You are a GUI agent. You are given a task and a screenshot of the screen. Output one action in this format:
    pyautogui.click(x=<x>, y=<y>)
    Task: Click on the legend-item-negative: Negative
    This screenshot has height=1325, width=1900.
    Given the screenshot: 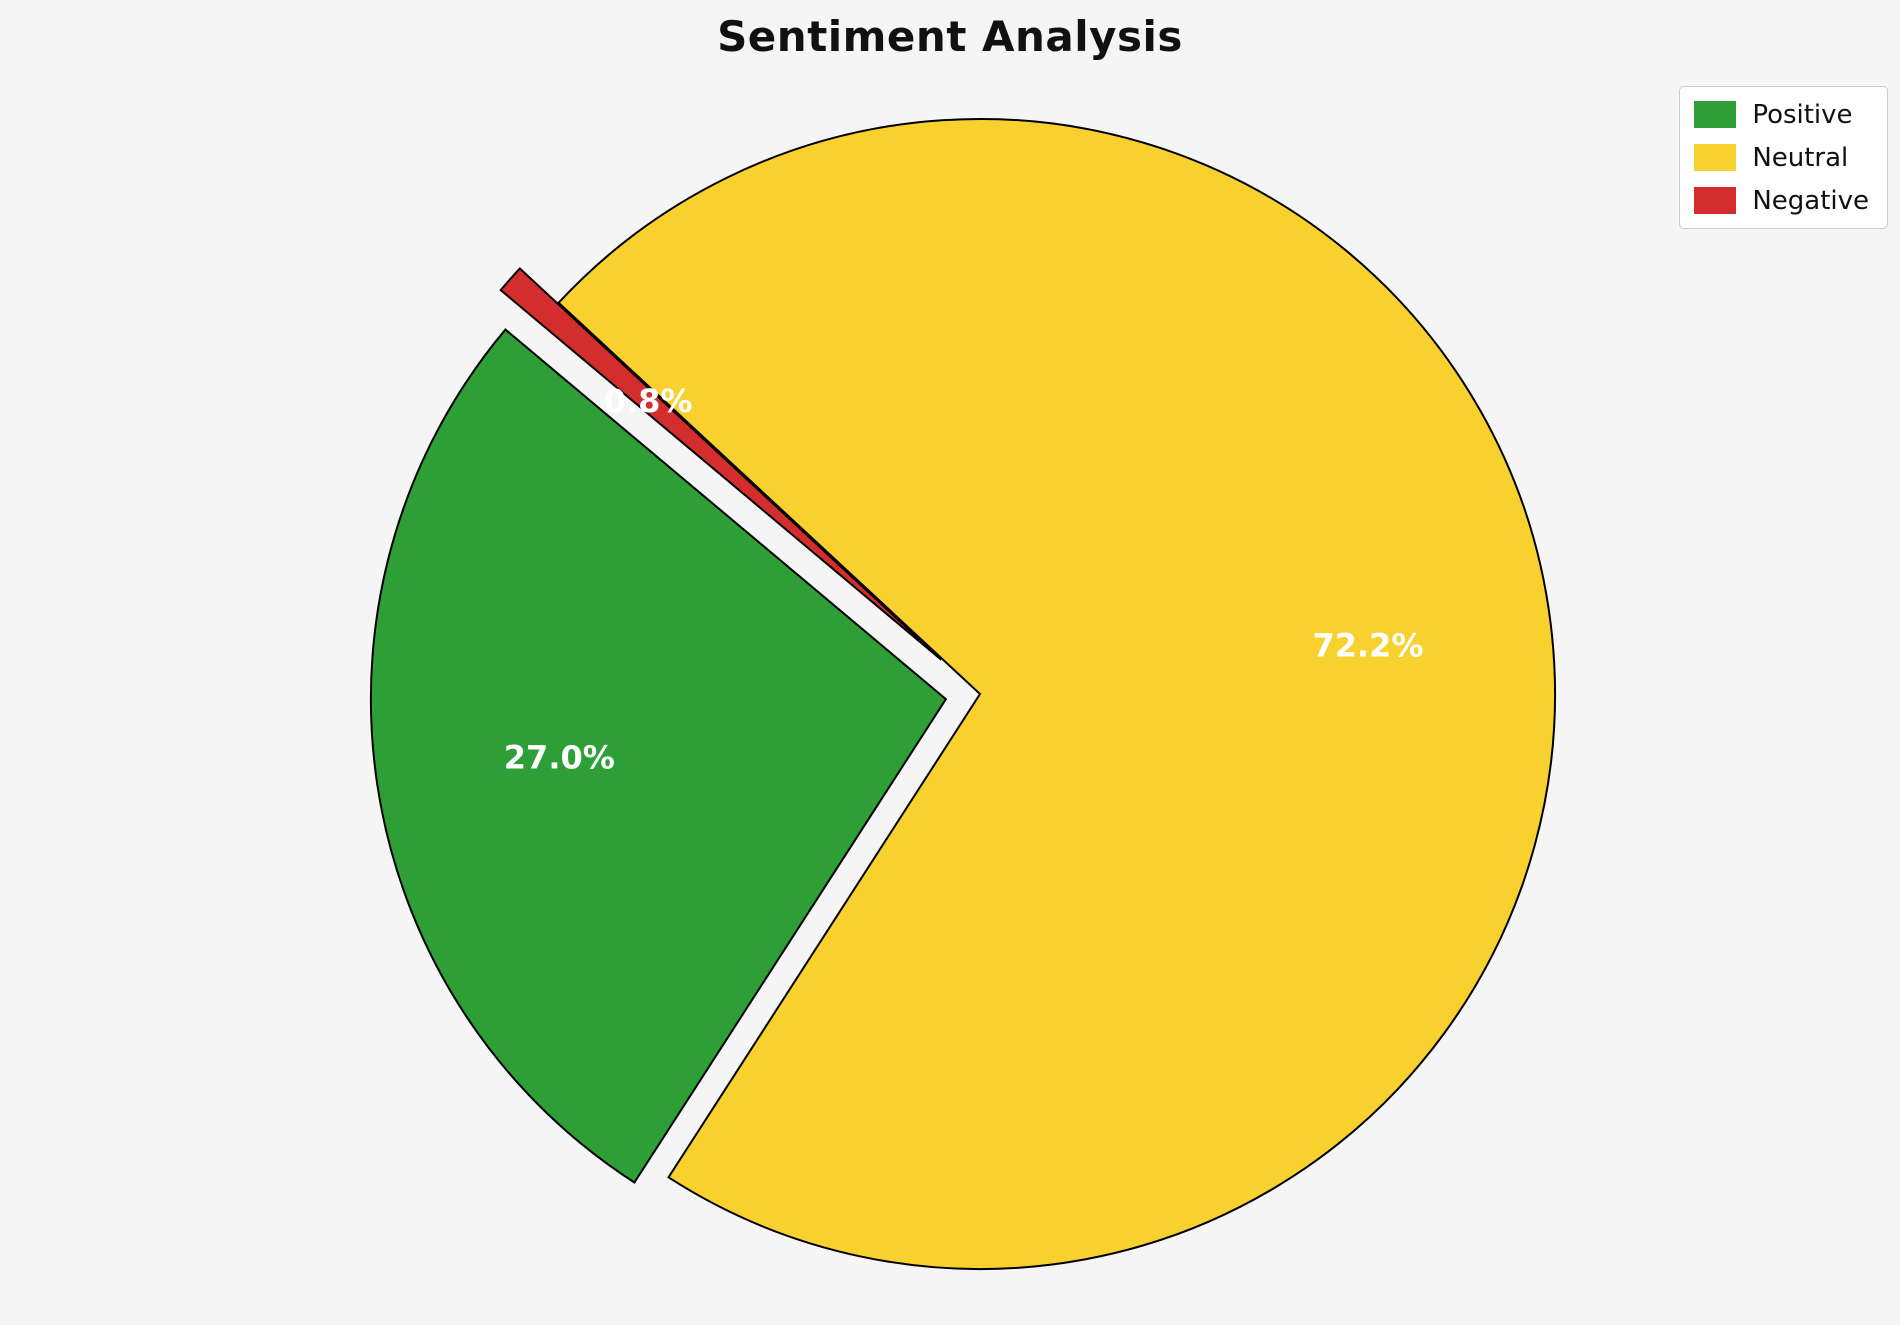 What is the action you would take?
    pyautogui.click(x=1781, y=200)
    